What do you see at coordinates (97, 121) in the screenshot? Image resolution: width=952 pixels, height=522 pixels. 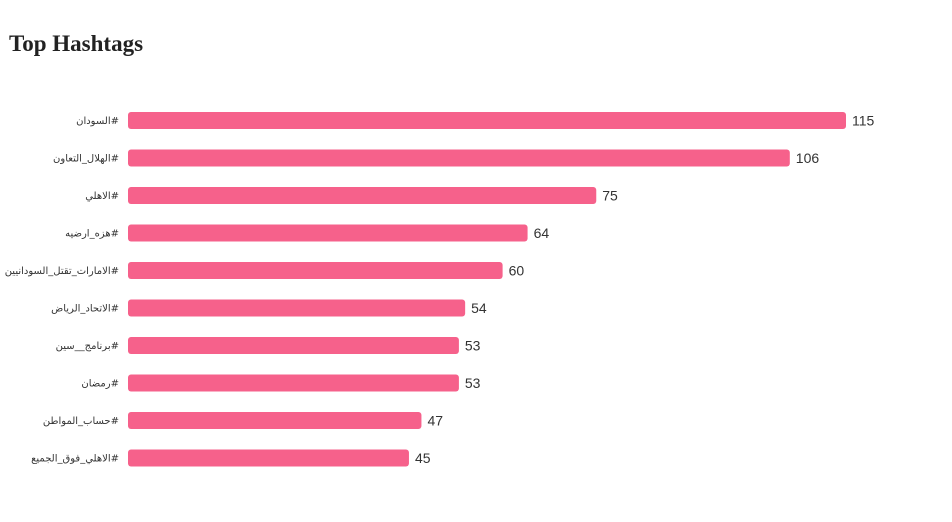 I see `category-label: السودان#` at bounding box center [97, 121].